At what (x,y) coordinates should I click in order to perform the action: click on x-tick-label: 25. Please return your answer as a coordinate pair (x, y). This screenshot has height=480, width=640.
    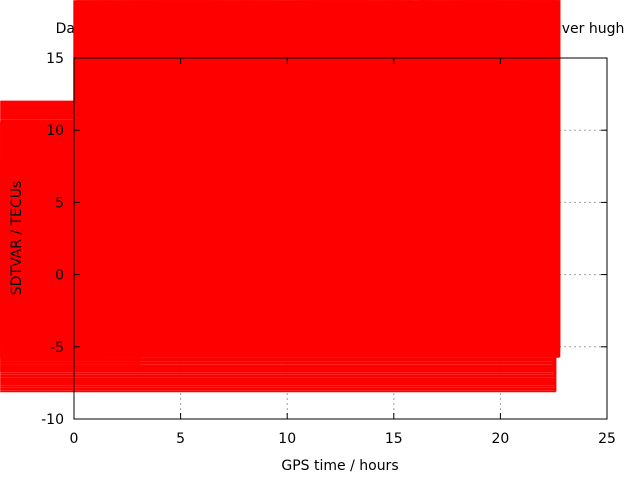
    Looking at the image, I should click on (607, 439).